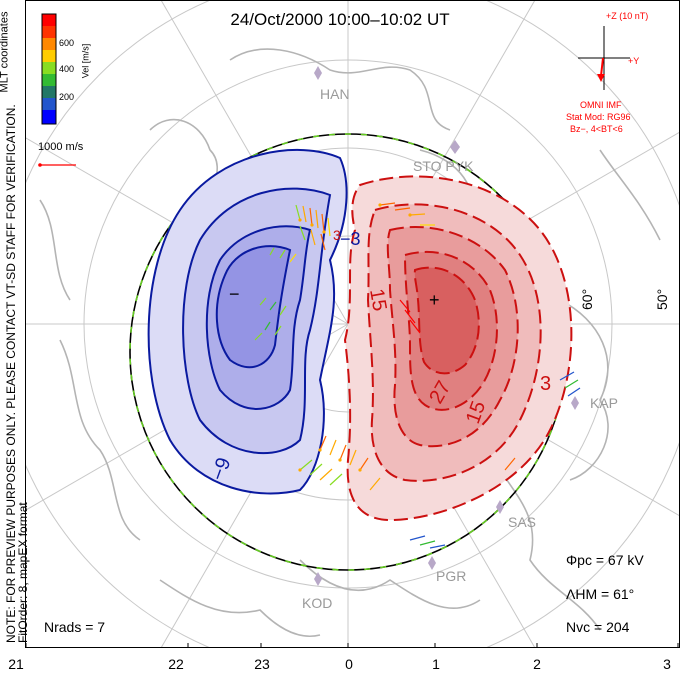 The image size is (680, 674). What do you see at coordinates (605, 560) in the screenshot?
I see `stat-phi-pc: Φpc = 67 kV` at bounding box center [605, 560].